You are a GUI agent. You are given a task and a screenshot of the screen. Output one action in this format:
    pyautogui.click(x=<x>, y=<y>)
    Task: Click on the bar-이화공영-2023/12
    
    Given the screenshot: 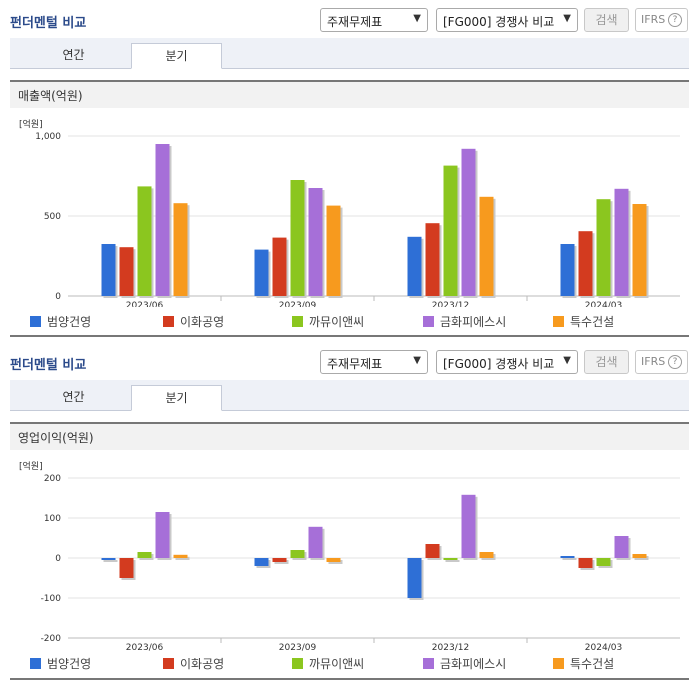 What is the action you would take?
    pyautogui.click(x=432, y=259)
    